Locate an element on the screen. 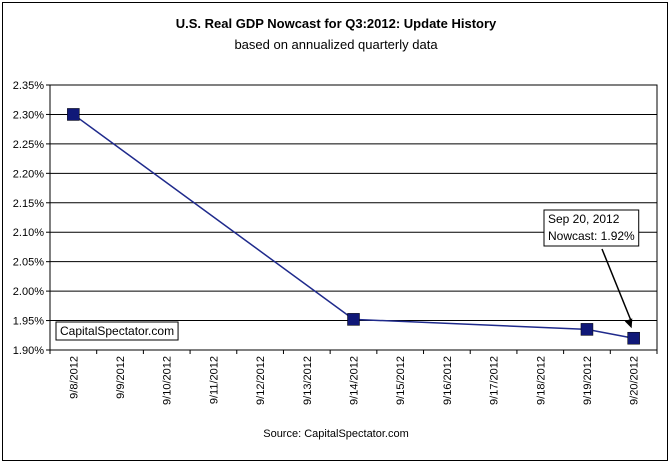 This screenshot has width=672, height=465. y-tick-label: 2.25% is located at coordinates (28, 145).